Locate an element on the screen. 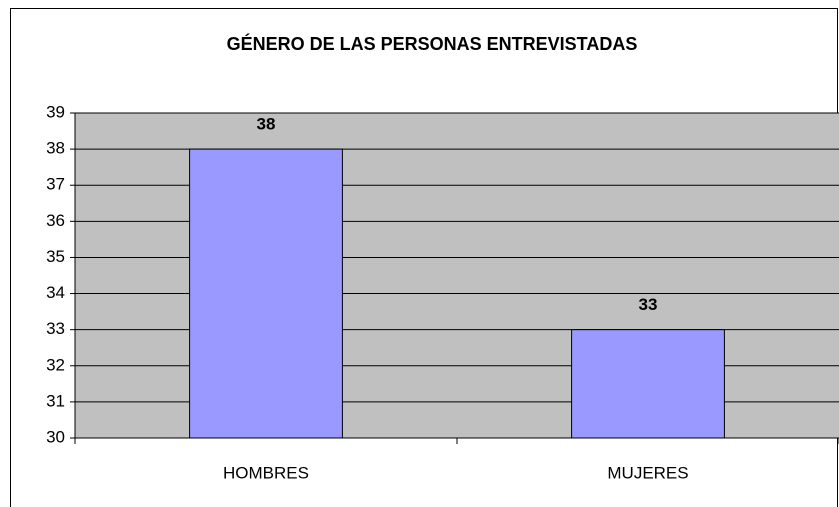 Image resolution: width=839 pixels, height=507 pixels. y-tick-label: 36 is located at coordinates (55, 220).